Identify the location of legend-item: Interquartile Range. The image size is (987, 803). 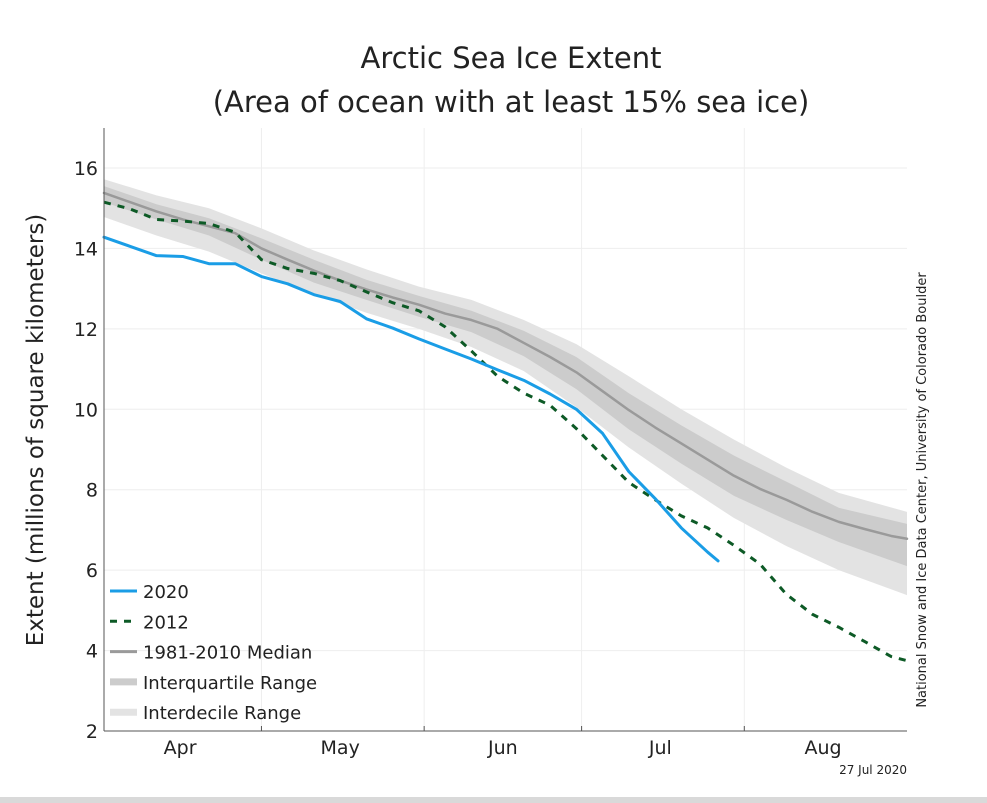
(213, 683).